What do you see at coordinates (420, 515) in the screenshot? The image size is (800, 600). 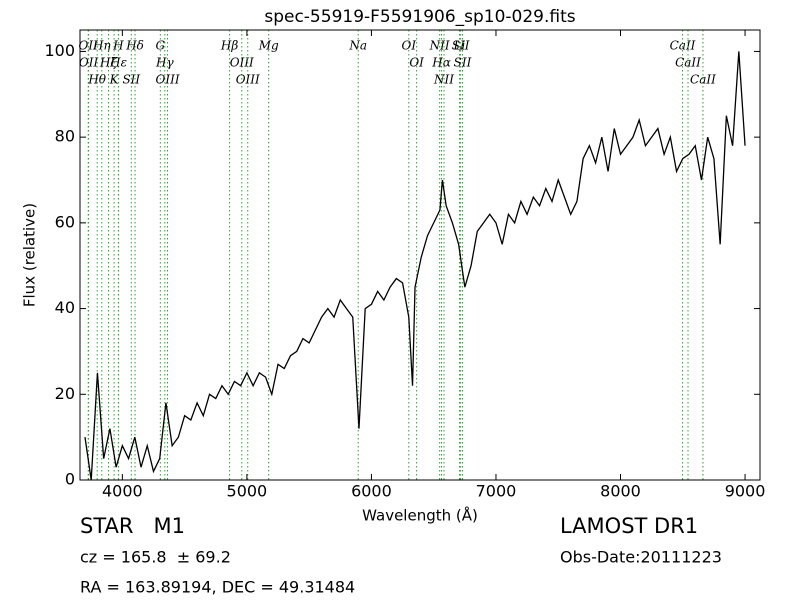 I see `x-axis-label: Wavelength (Å)` at bounding box center [420, 515].